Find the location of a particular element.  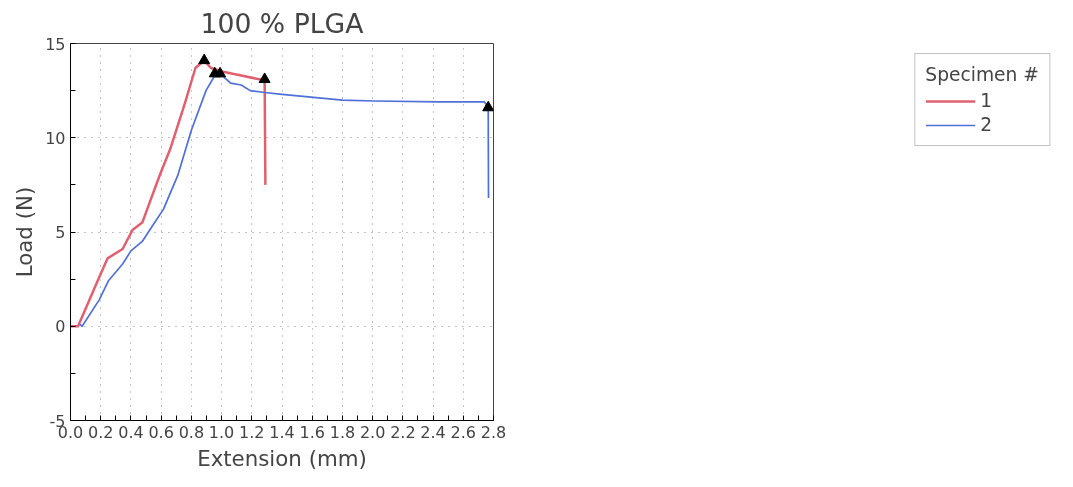

x-axis-title: Extension (mm) is located at coordinates (282, 458).